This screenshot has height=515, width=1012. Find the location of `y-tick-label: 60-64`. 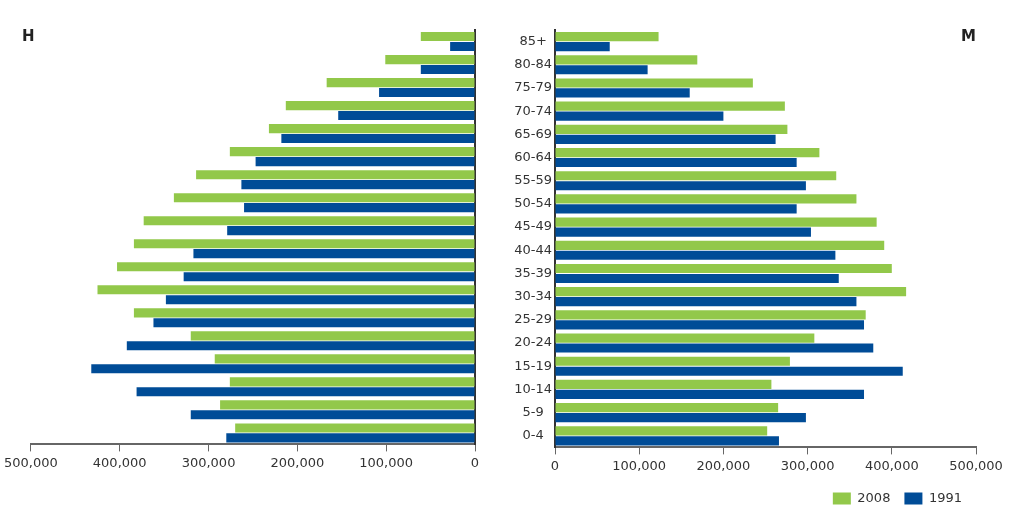

y-tick-label: 60-64 is located at coordinates (533, 156).